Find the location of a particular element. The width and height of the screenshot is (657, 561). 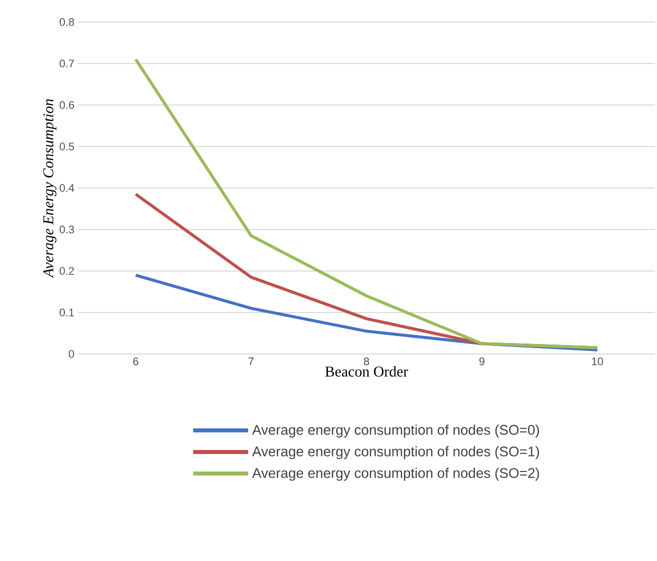

x-axis-title: Beacon Order is located at coordinates (366, 371).